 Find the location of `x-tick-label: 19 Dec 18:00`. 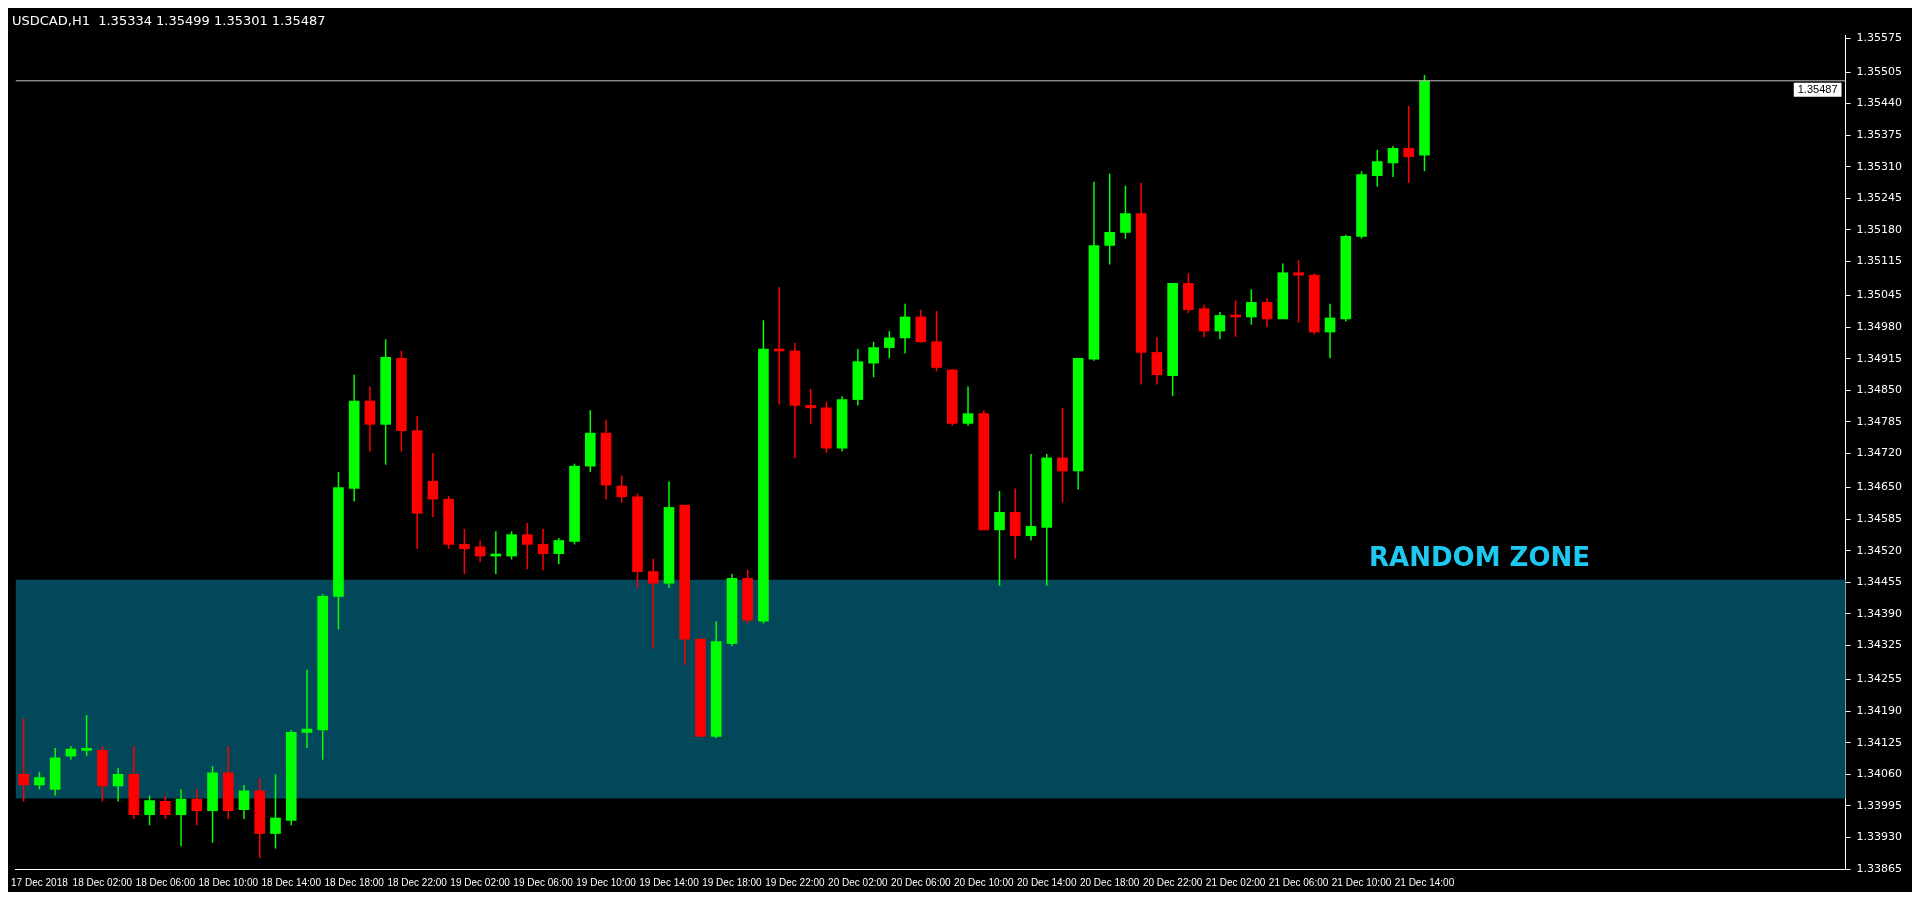

x-tick-label: 19 Dec 18:00 is located at coordinates (732, 882).